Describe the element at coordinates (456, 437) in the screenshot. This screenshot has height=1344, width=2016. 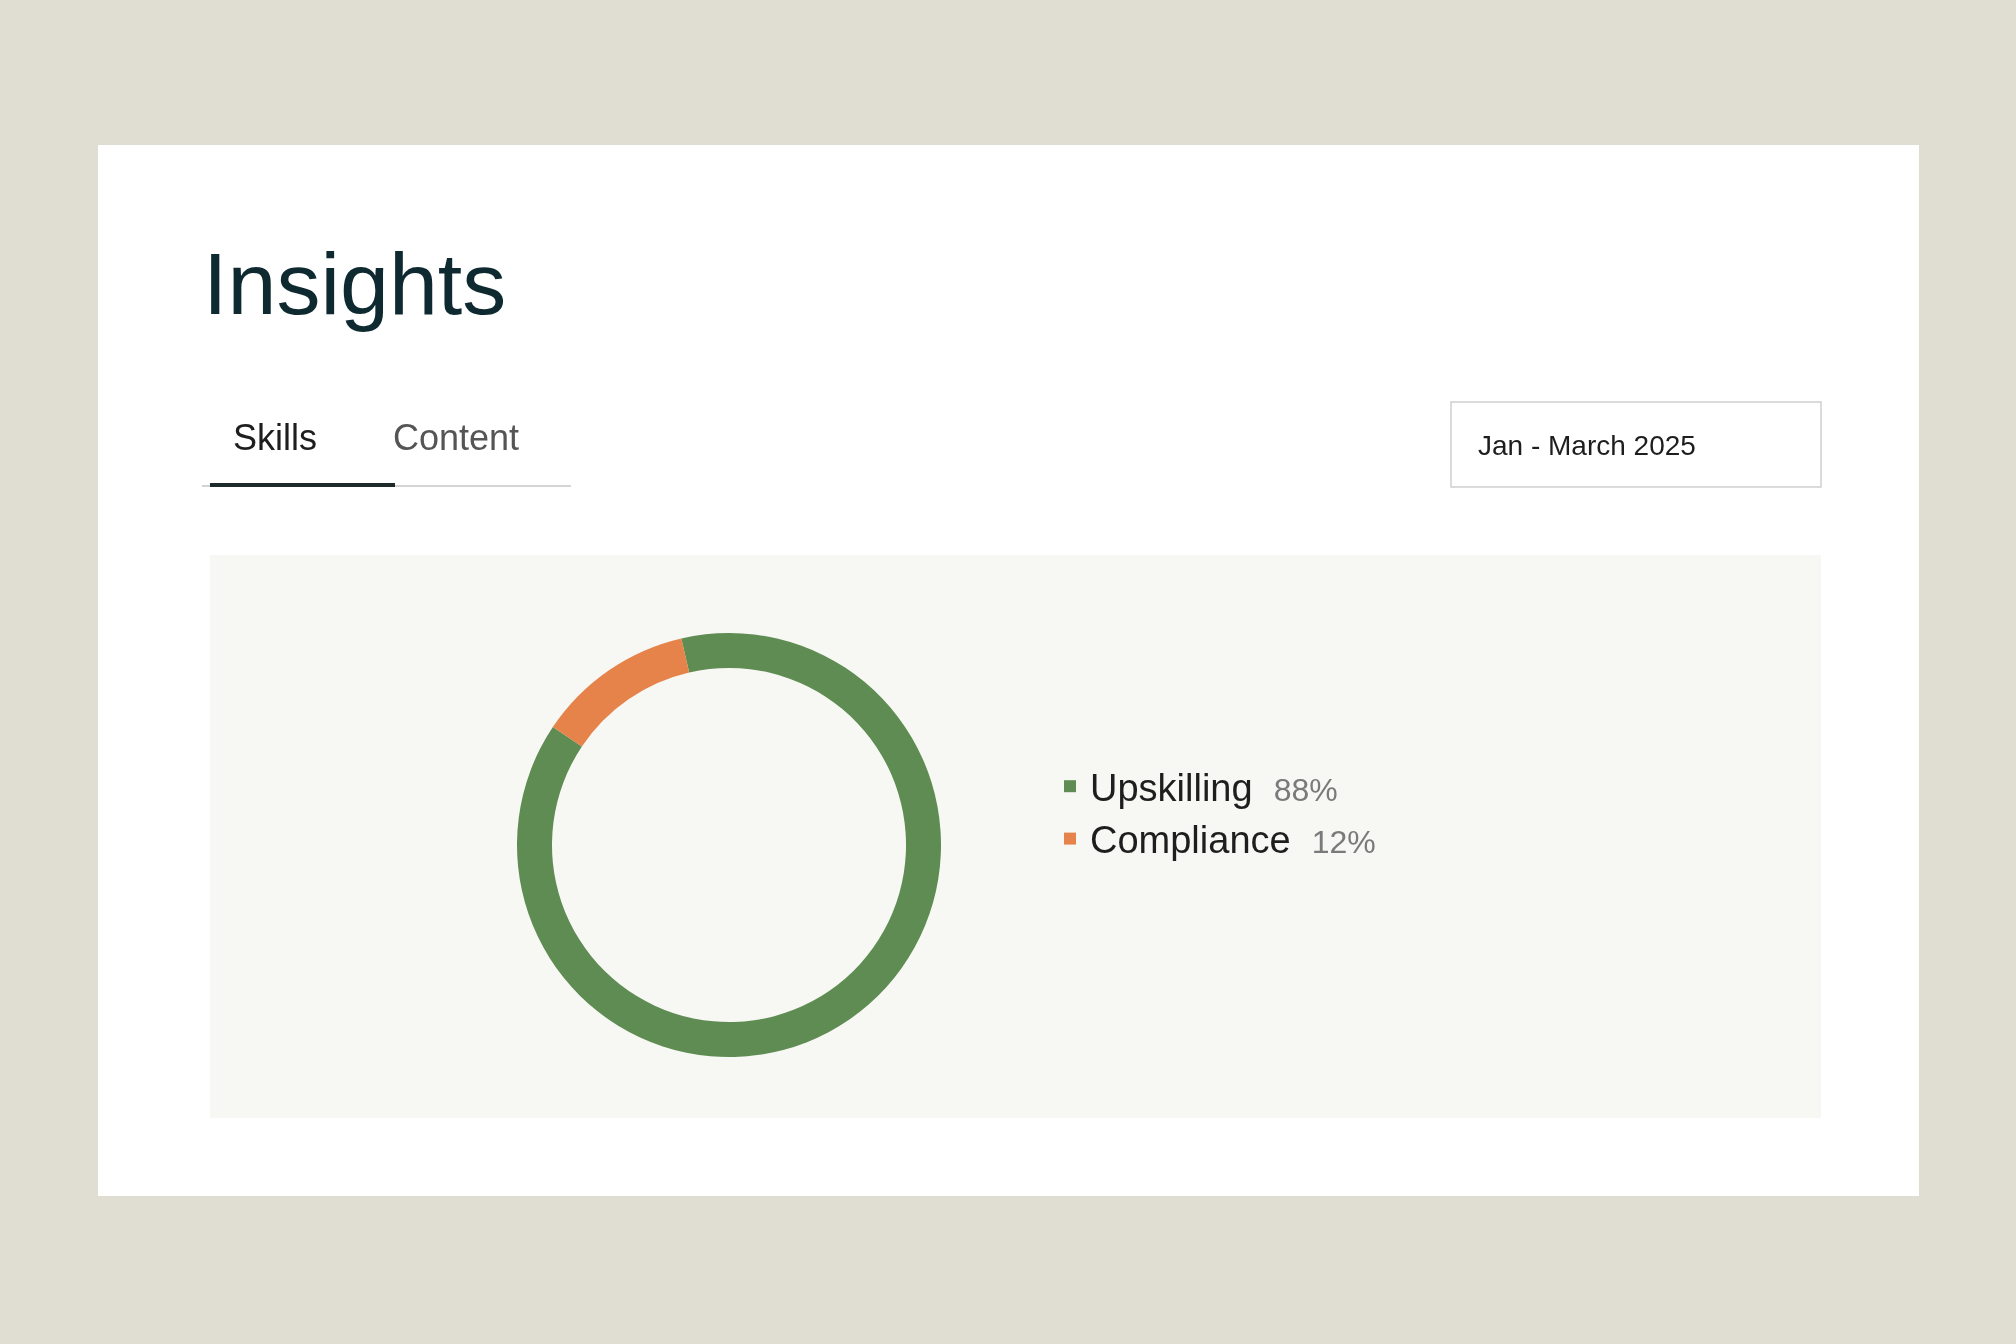
I see `text: Content` at that location.